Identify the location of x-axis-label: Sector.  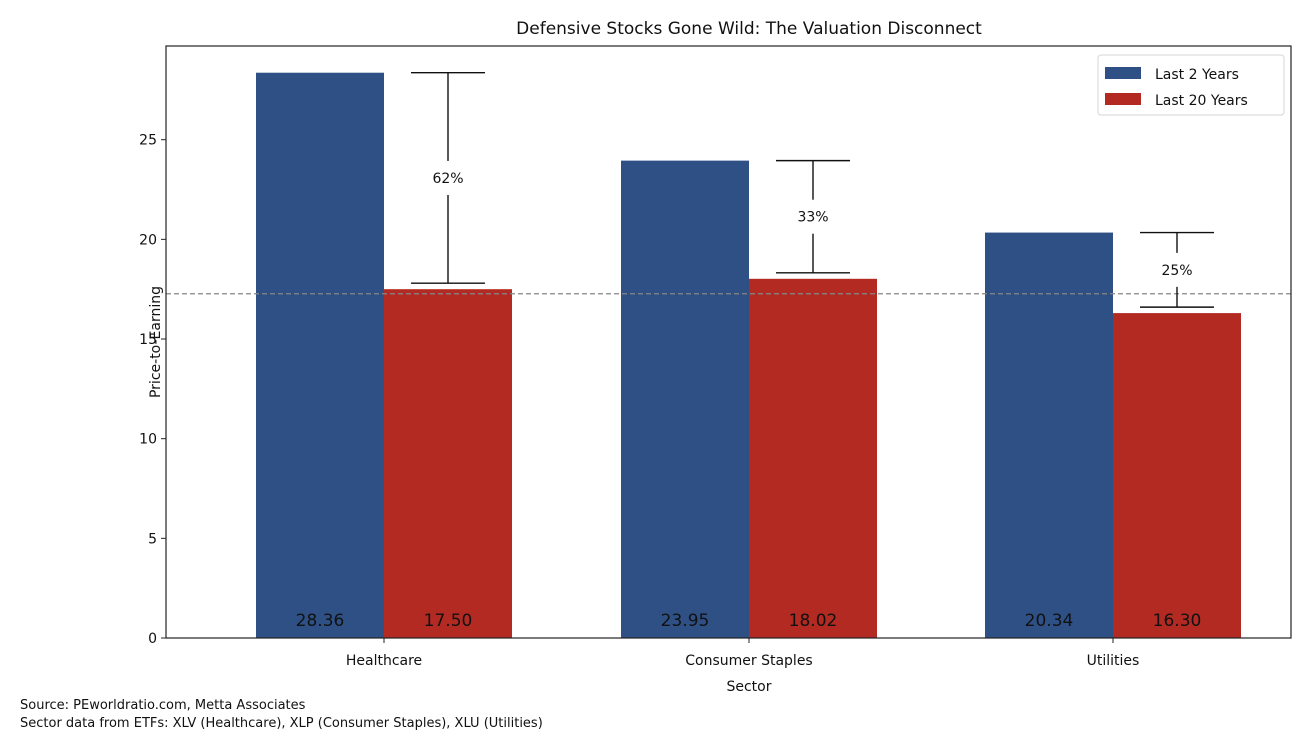
(748, 687).